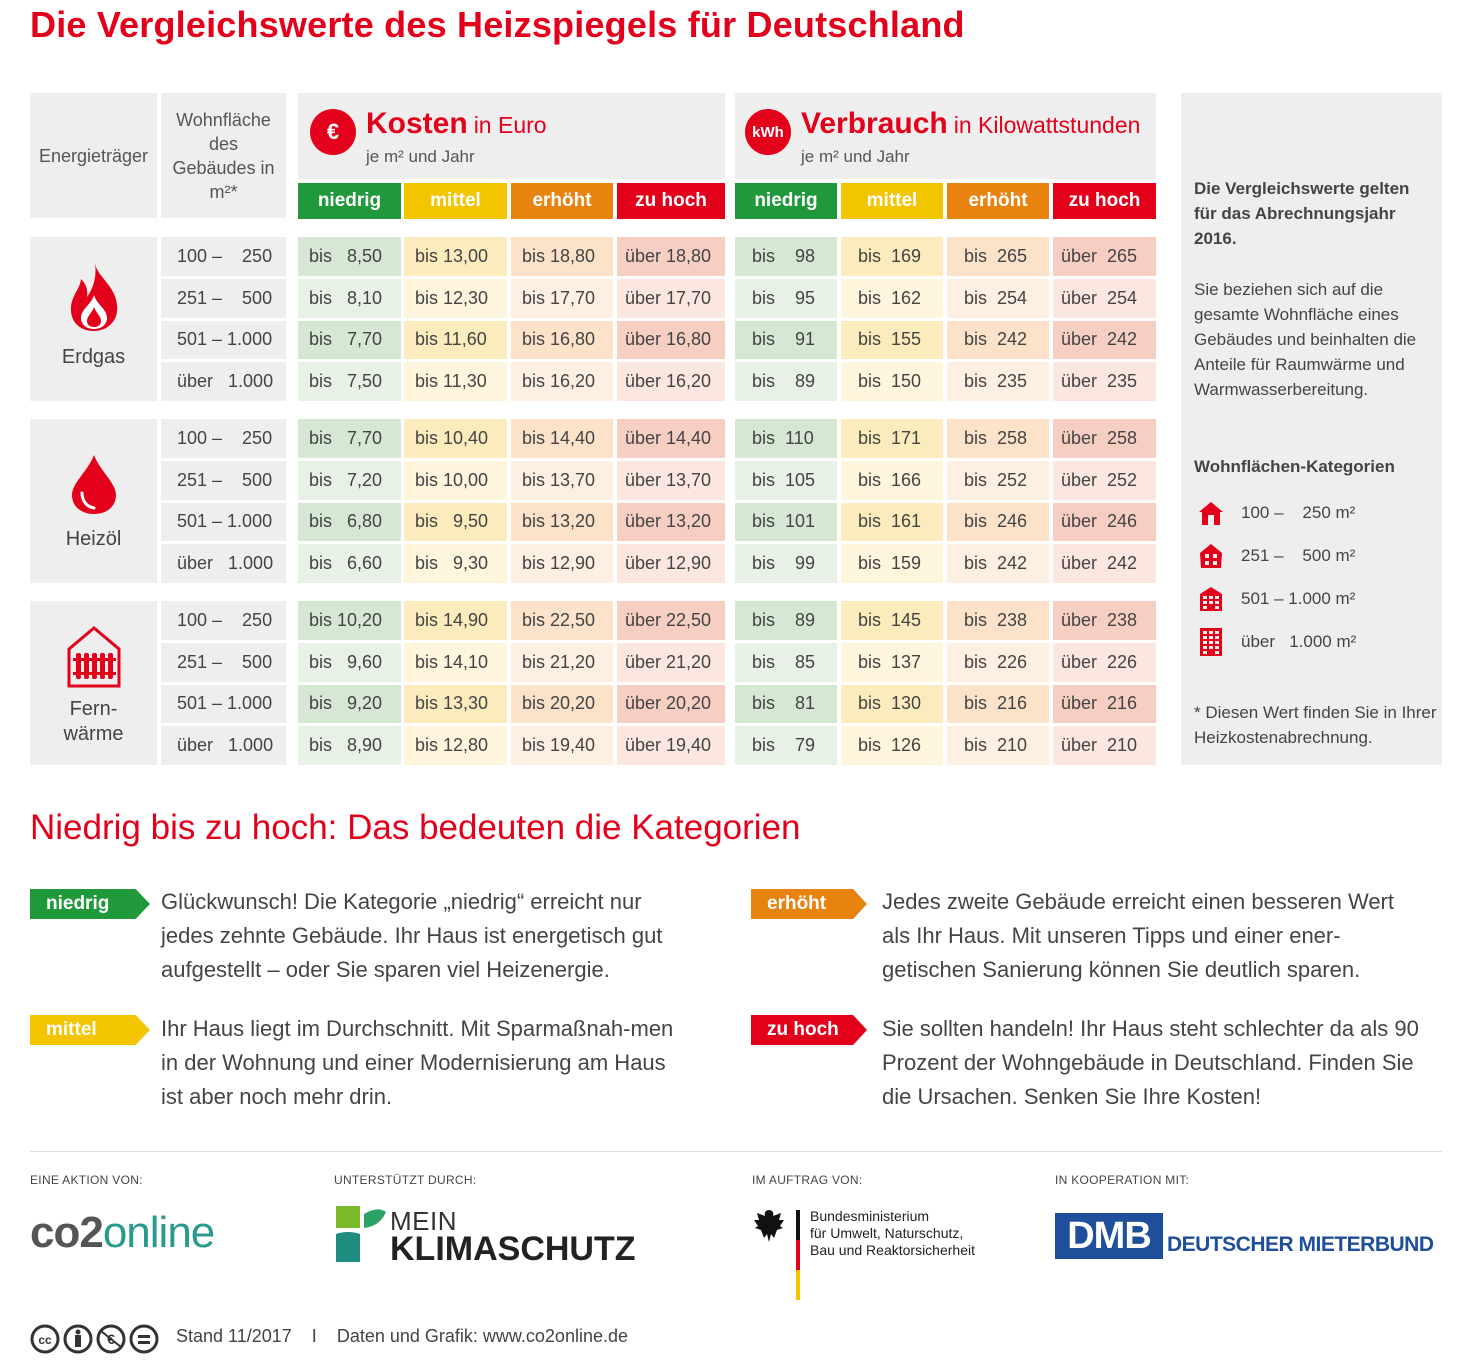 Image resolution: width=1468 pixels, height=1366 pixels. What do you see at coordinates (1047, 125) in the screenshot?
I see `verbrauch-unit: in Kilowattstunden` at bounding box center [1047, 125].